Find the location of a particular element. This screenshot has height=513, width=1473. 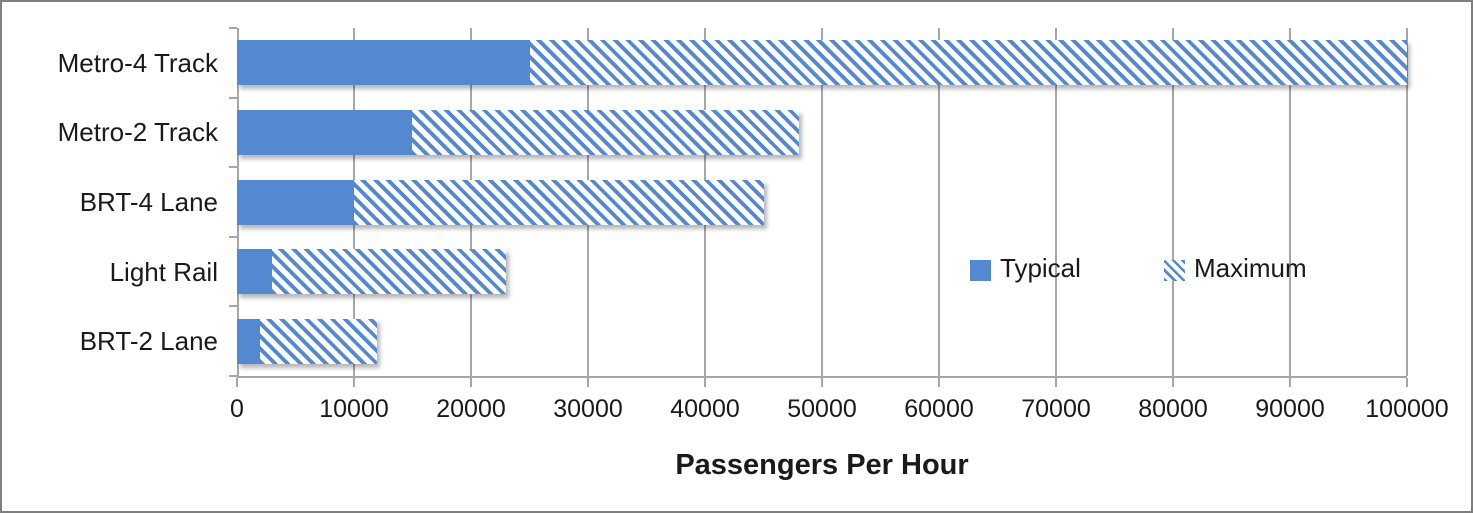

x-tick-label: 60000 is located at coordinates (939, 409).